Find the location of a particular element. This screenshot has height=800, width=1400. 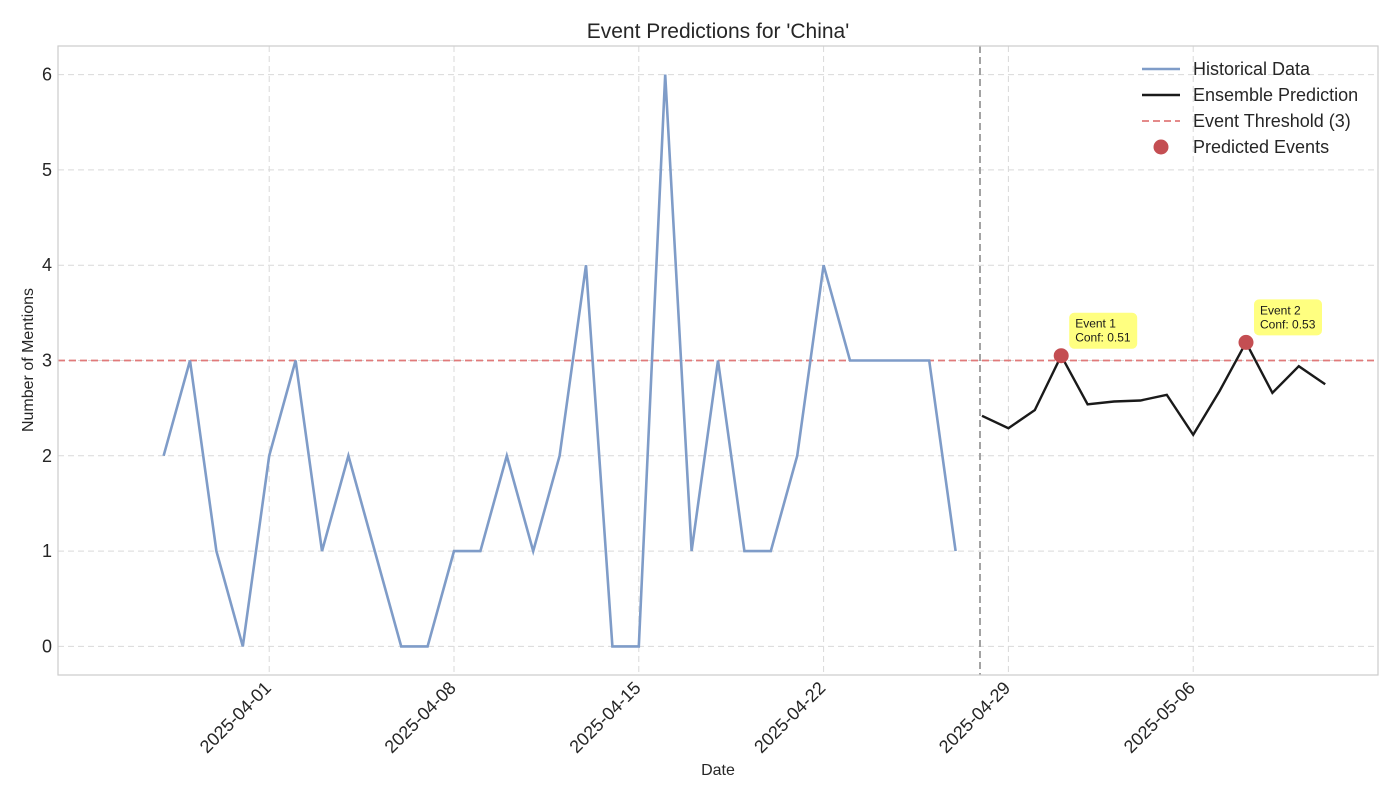

legend-historical: Historical Data is located at coordinates (1226, 69).